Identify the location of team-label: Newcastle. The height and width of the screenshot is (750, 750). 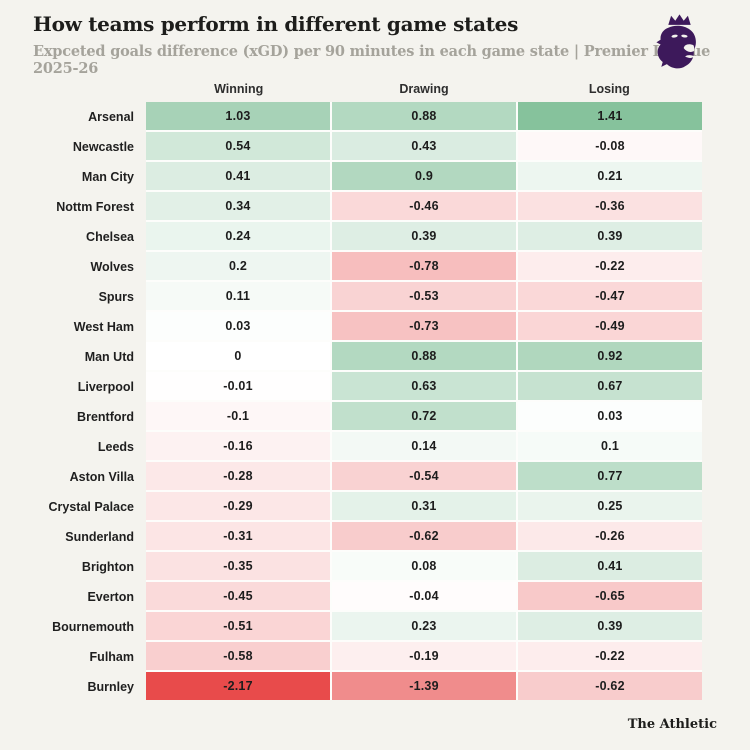
(103, 147).